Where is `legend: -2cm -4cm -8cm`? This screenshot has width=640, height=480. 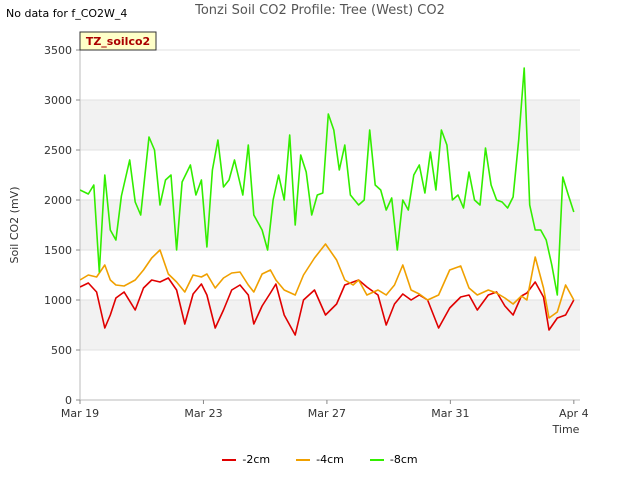 legend: -2cm -4cm -8cm is located at coordinates (320, 459).